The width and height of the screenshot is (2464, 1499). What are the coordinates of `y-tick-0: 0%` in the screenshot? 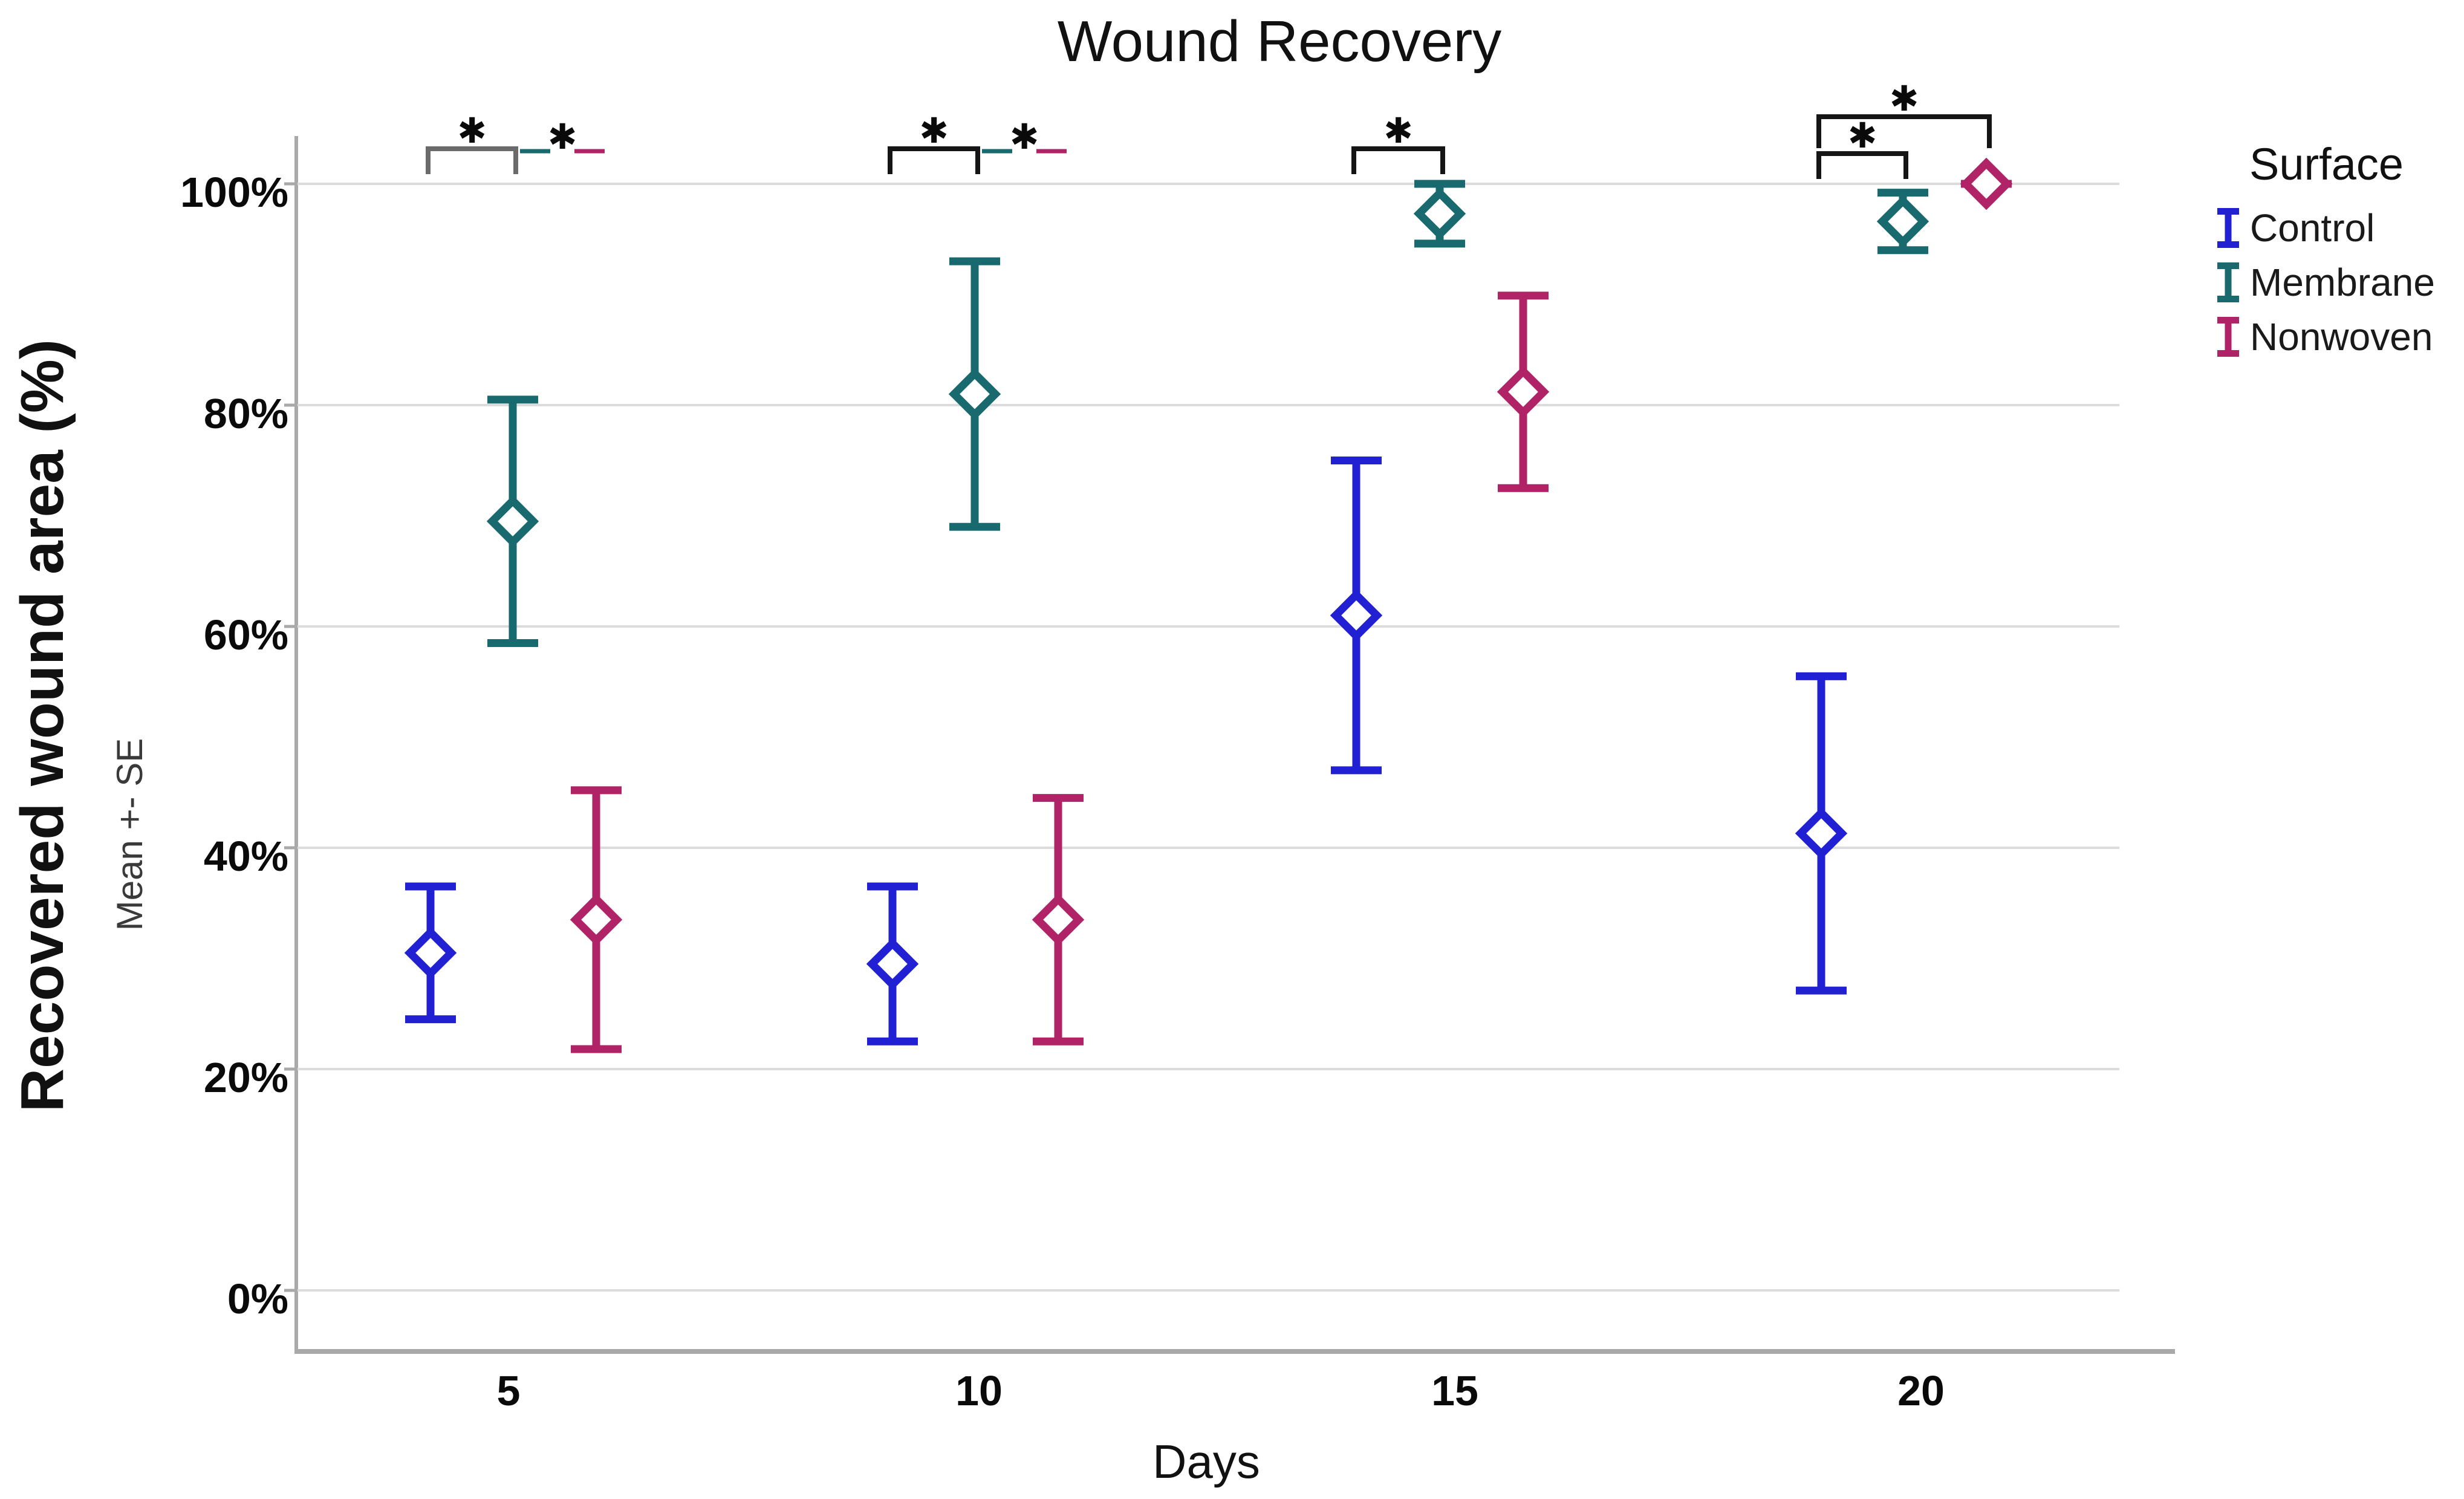 It's located at (257, 1299).